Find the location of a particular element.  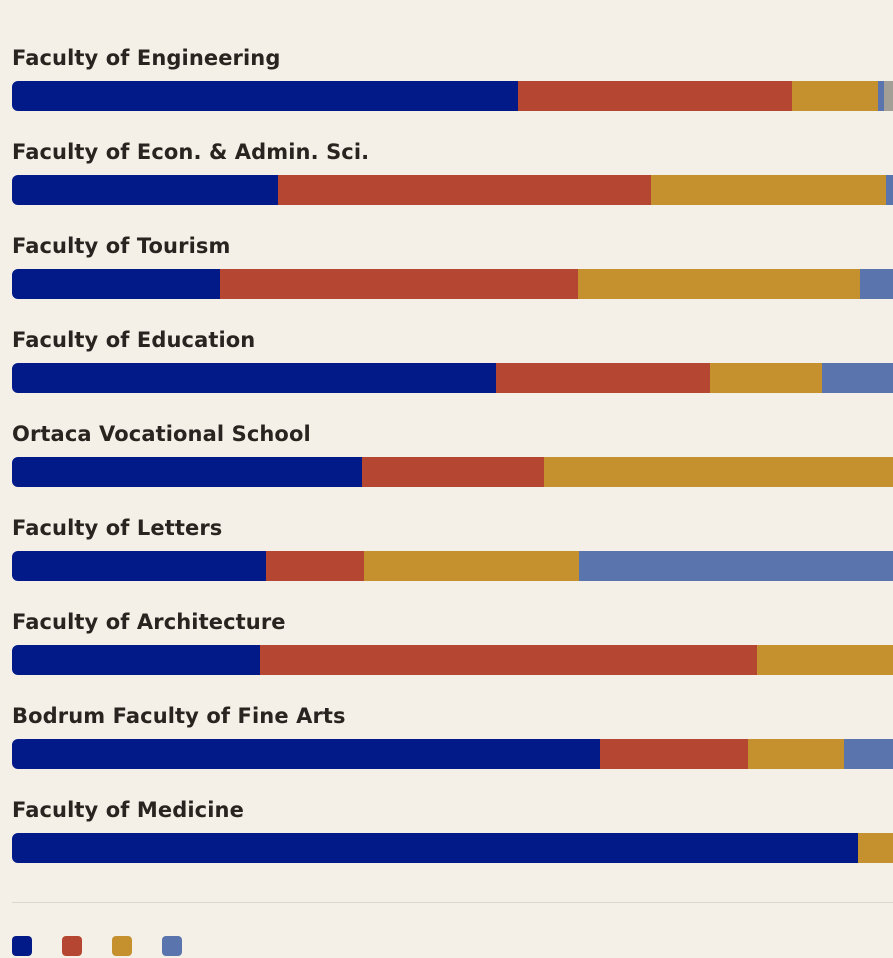

category-label: Faculty of Letters is located at coordinates (117, 528).